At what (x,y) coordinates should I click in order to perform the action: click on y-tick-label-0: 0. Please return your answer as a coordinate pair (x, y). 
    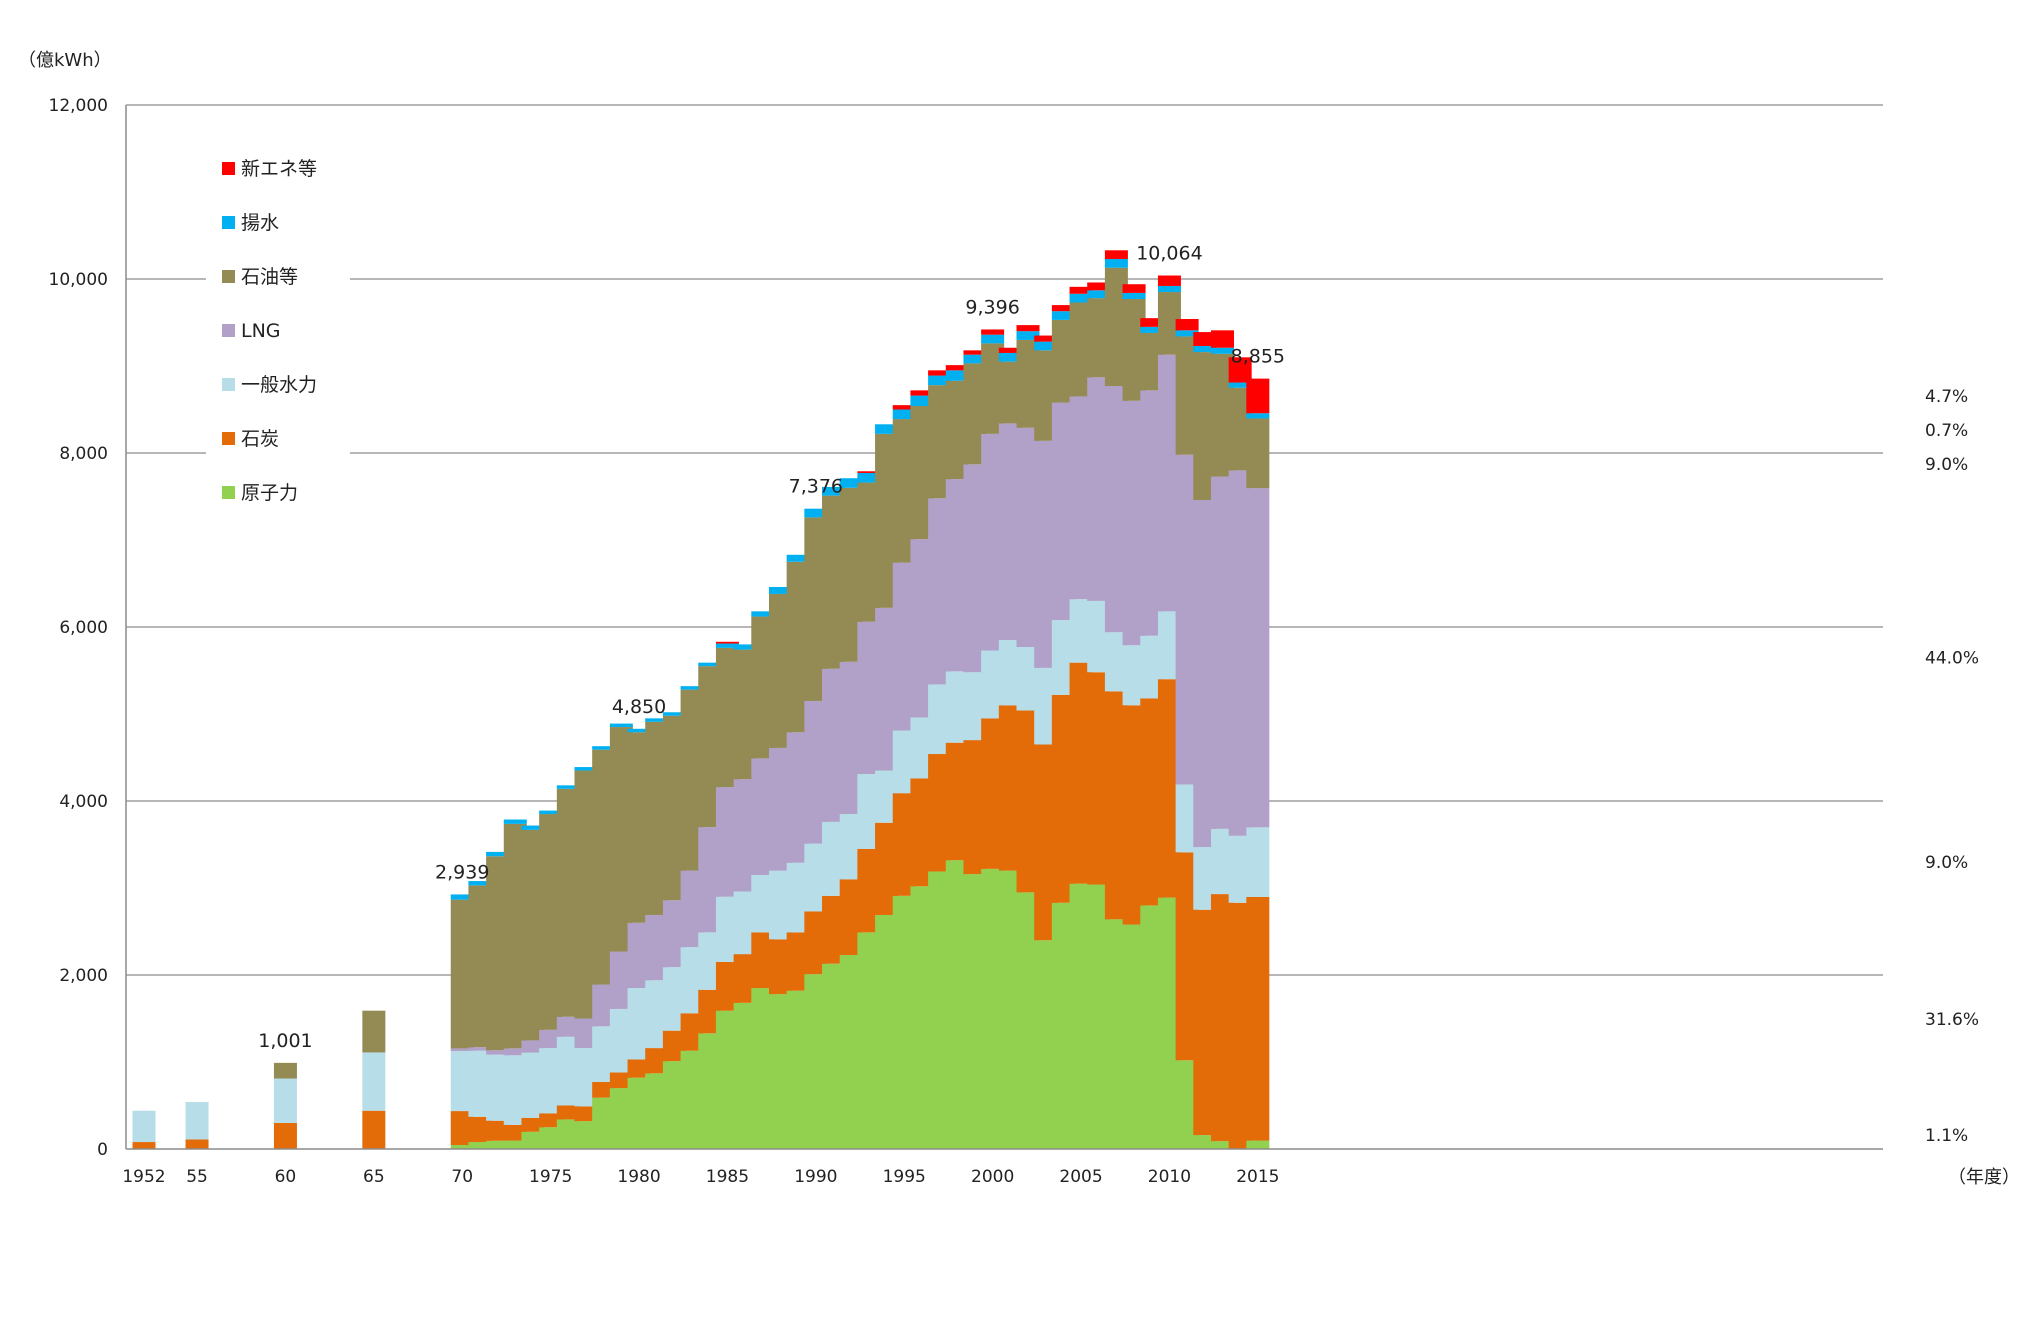
    Looking at the image, I should click on (102, 1150).